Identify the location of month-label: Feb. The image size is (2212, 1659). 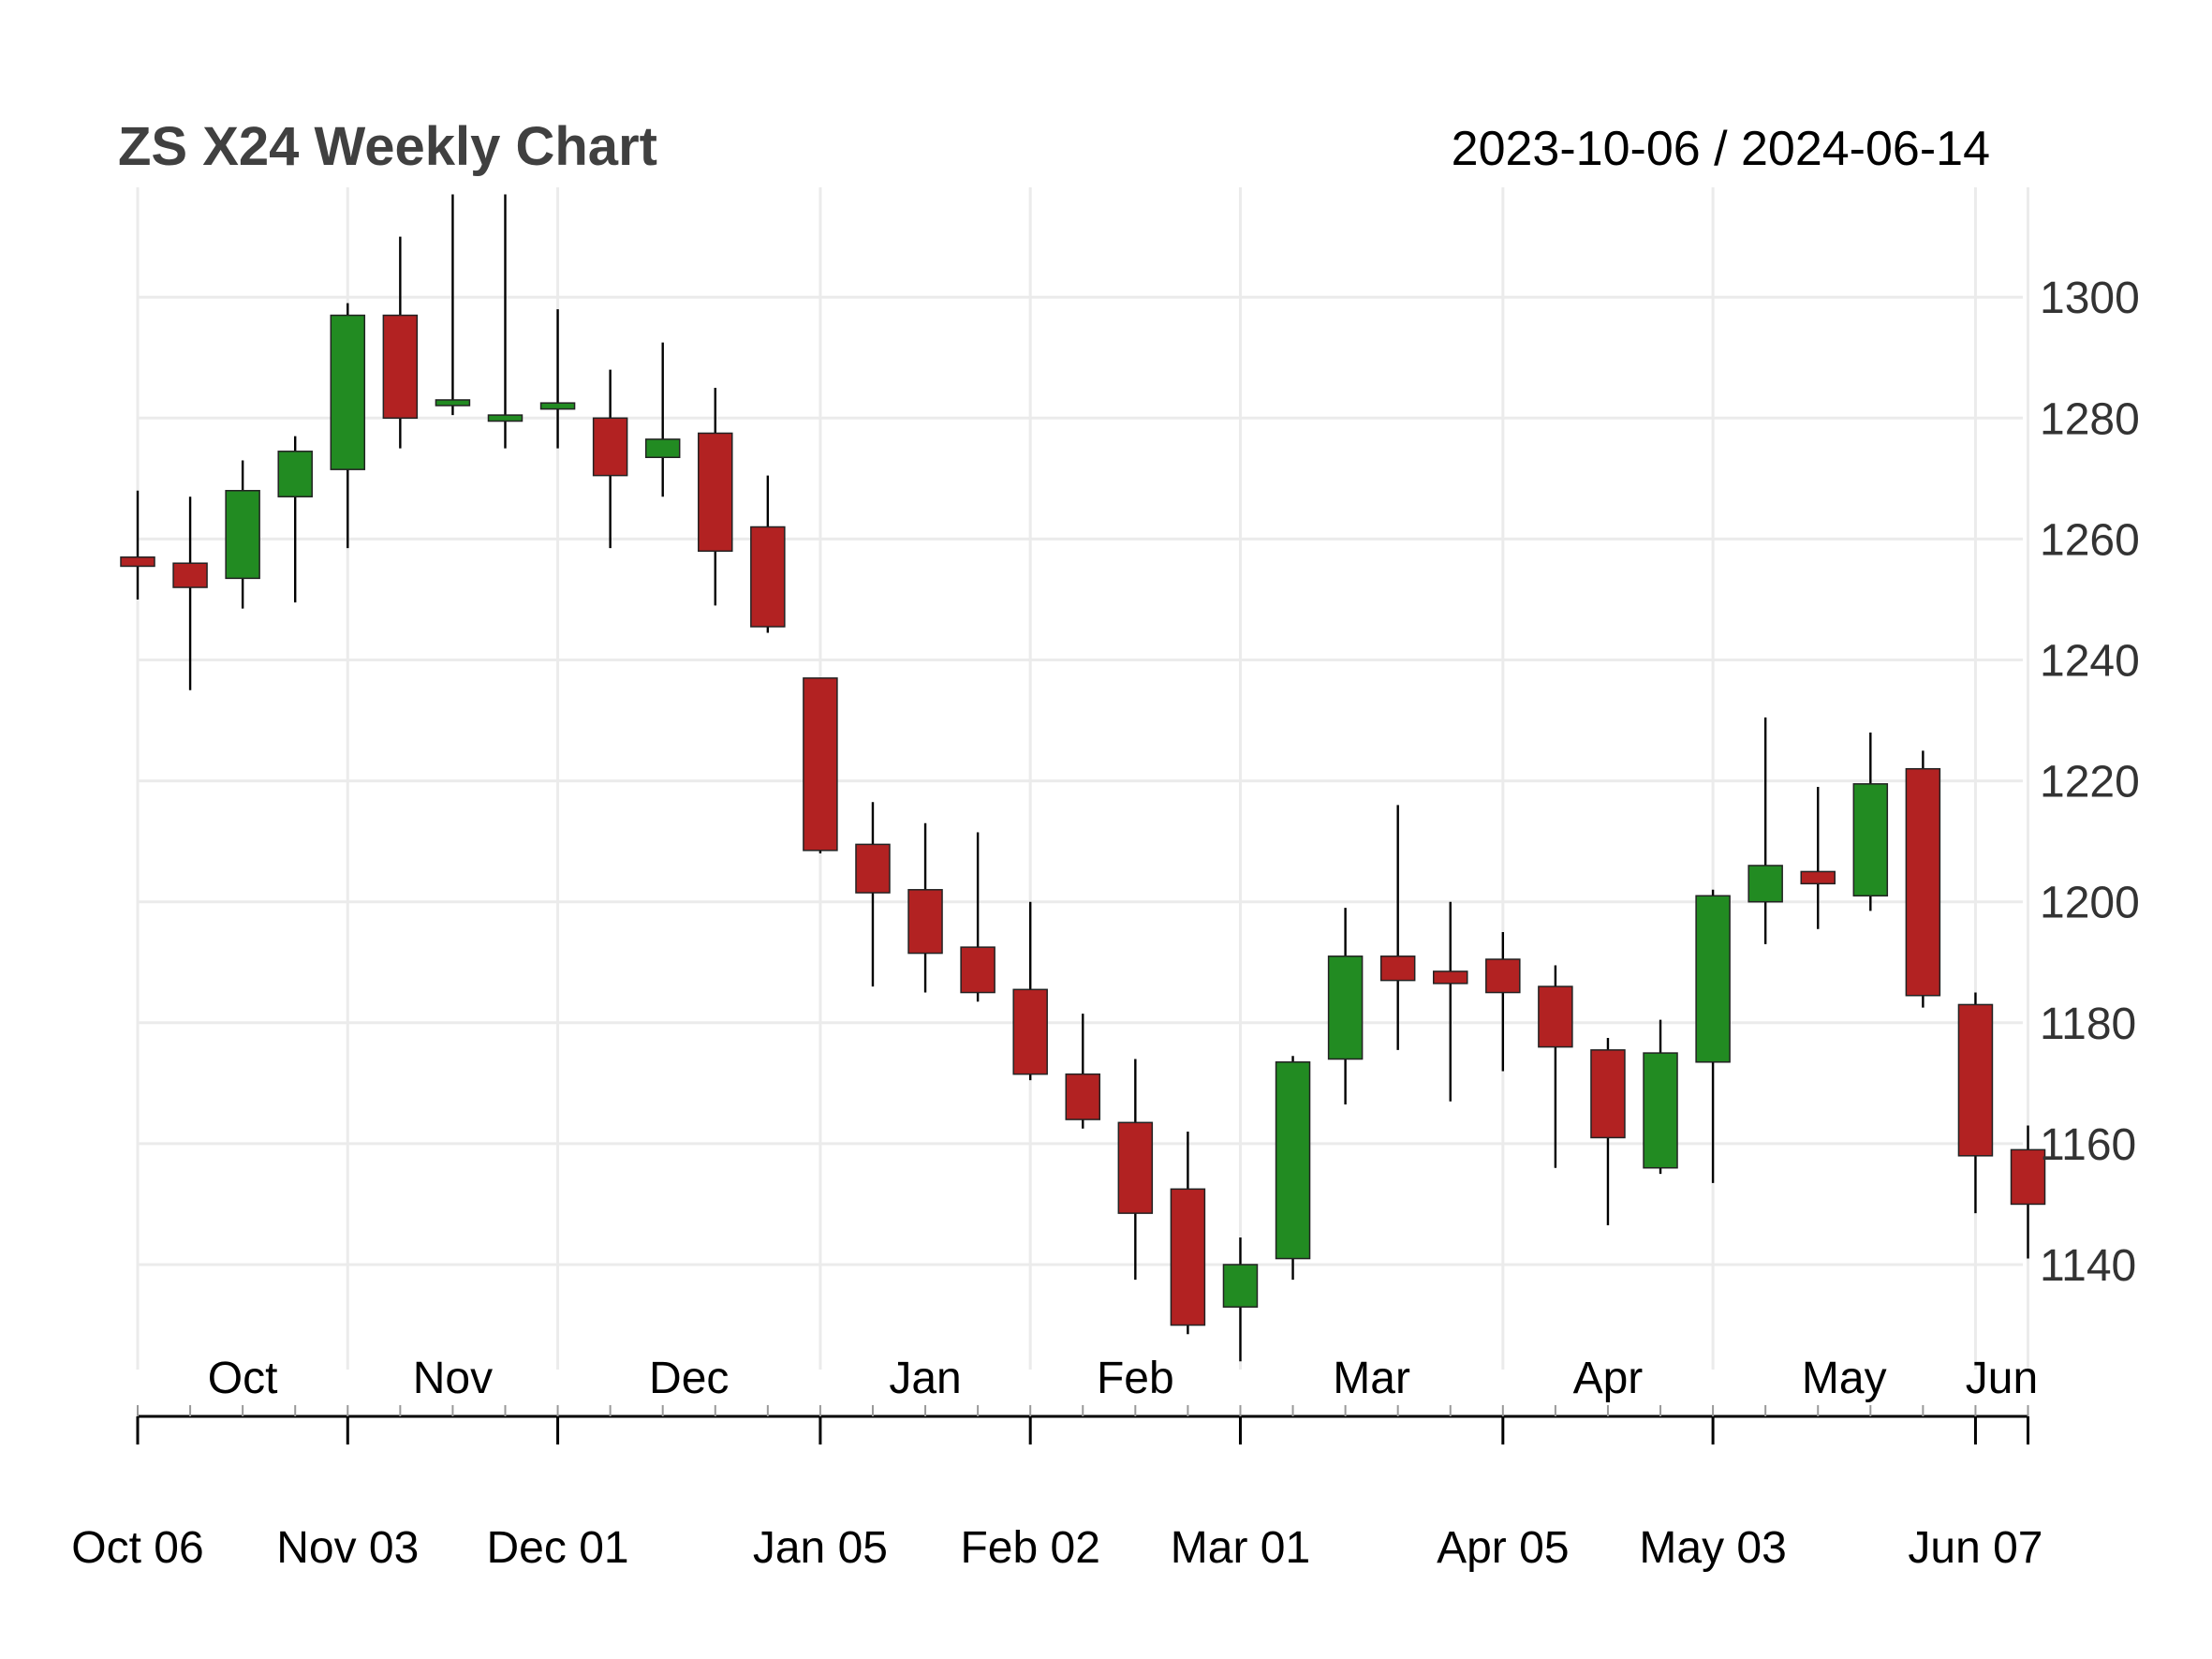
(1136, 1379).